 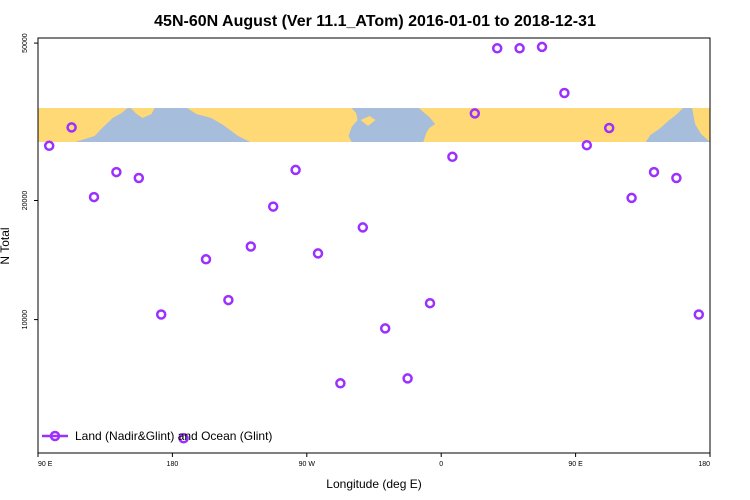 I want to click on legend: Land (Nadir&Glint) and Ocean (Glint), so click(x=157, y=436).